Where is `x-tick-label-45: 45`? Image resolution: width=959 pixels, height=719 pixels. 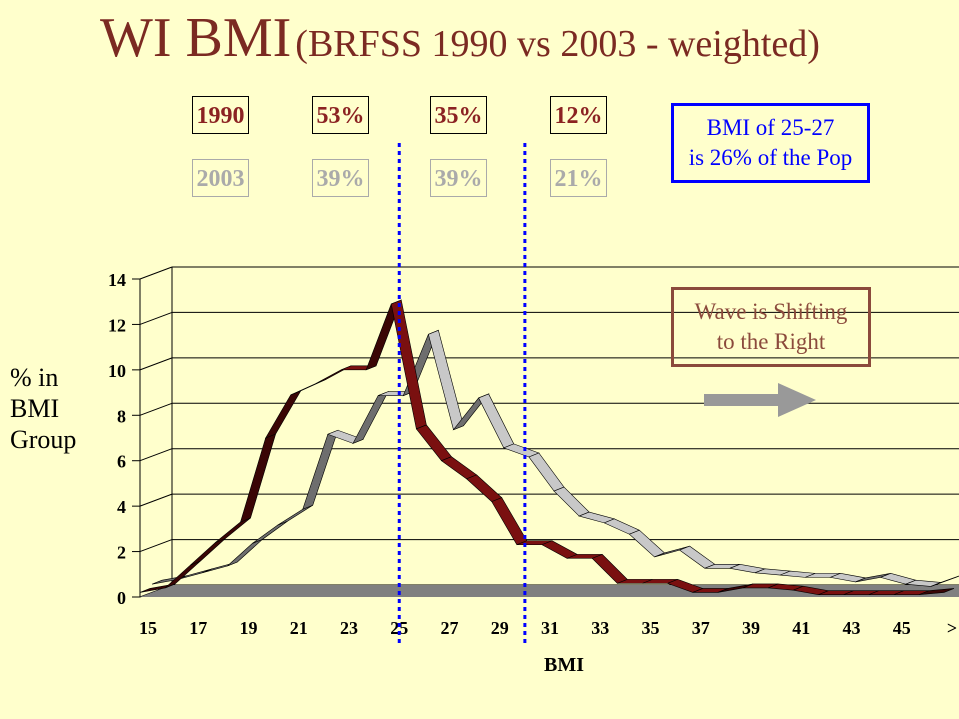
x-tick-label-45: 45 is located at coordinates (902, 628).